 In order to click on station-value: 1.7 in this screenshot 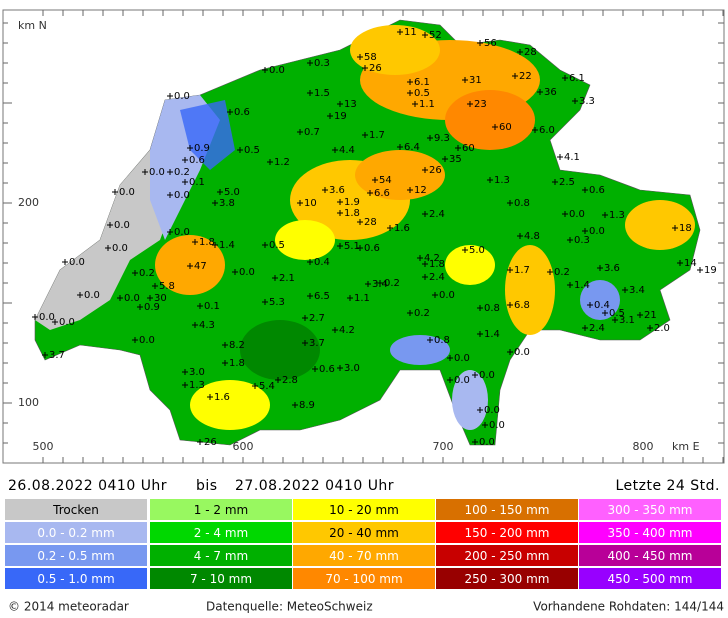, I will do `click(377, 135)`.